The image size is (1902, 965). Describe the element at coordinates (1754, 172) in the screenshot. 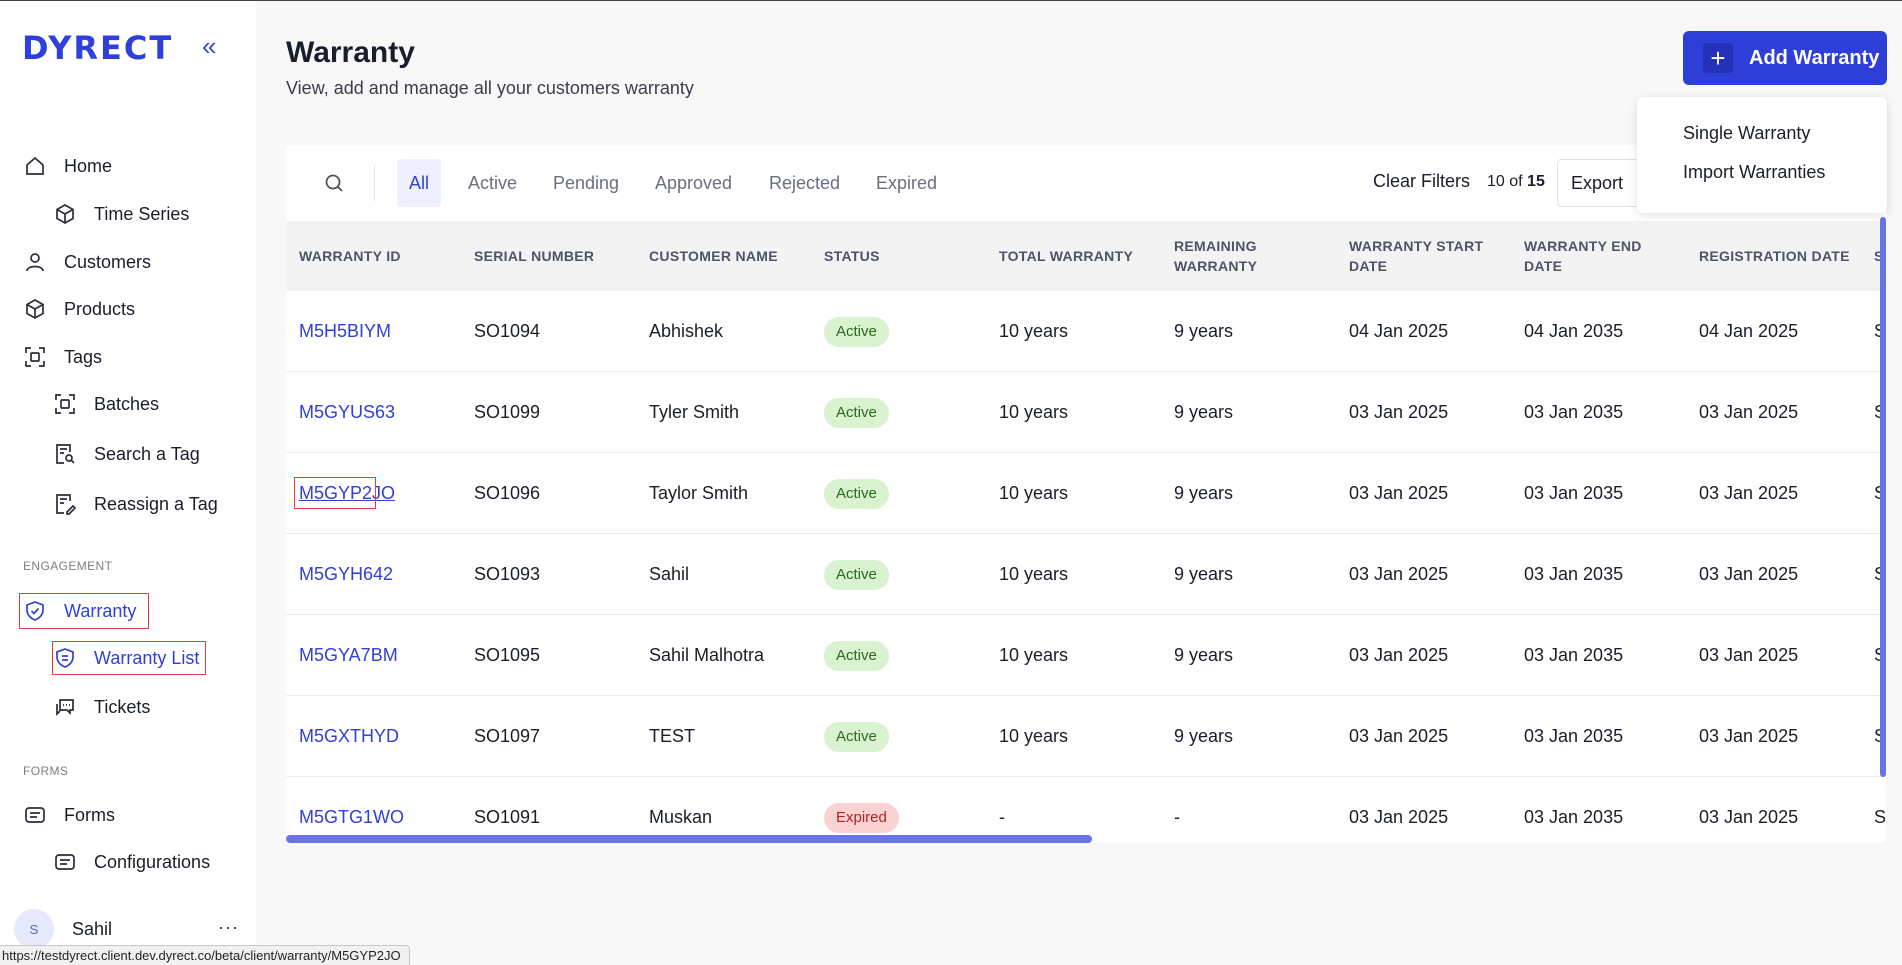

I see `menu-item-import-warranties: Import Warranties` at that location.